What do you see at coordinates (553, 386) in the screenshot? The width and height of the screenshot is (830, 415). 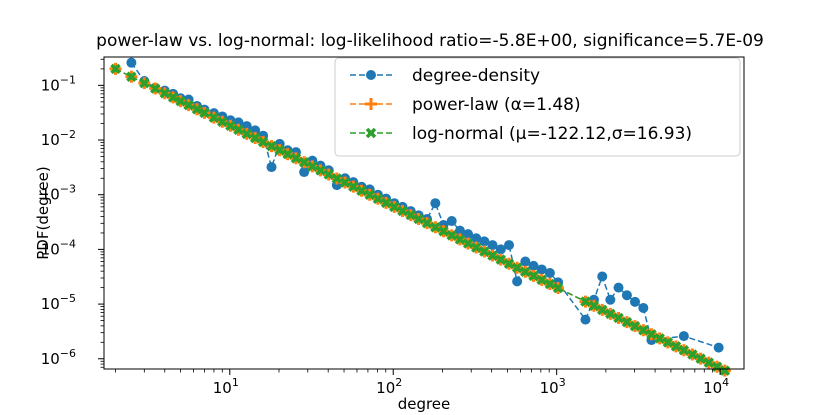 I see `x-tick-label: 10³` at bounding box center [553, 386].